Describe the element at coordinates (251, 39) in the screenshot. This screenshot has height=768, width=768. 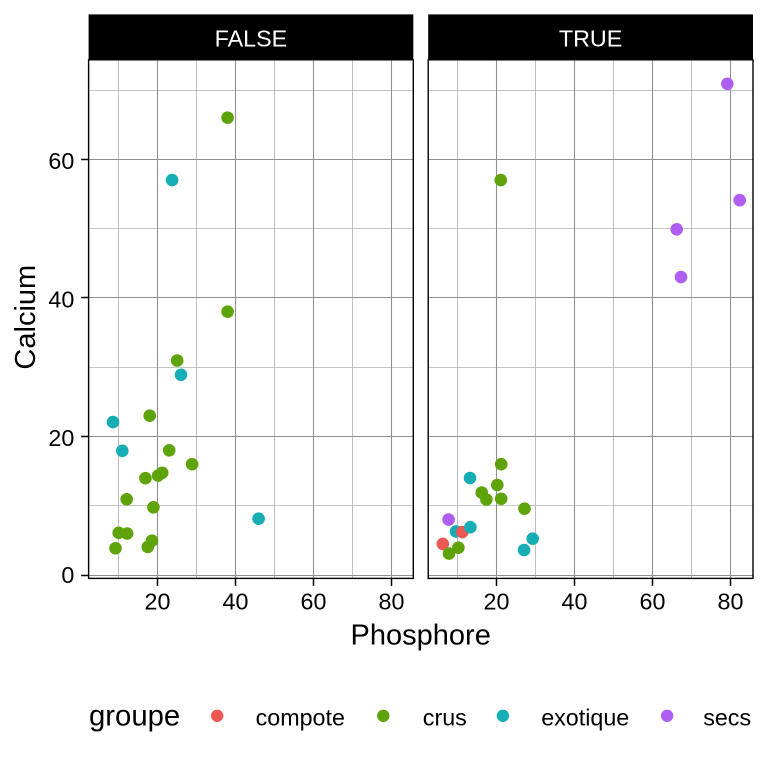
I see `svg-text: FALSE` at that location.